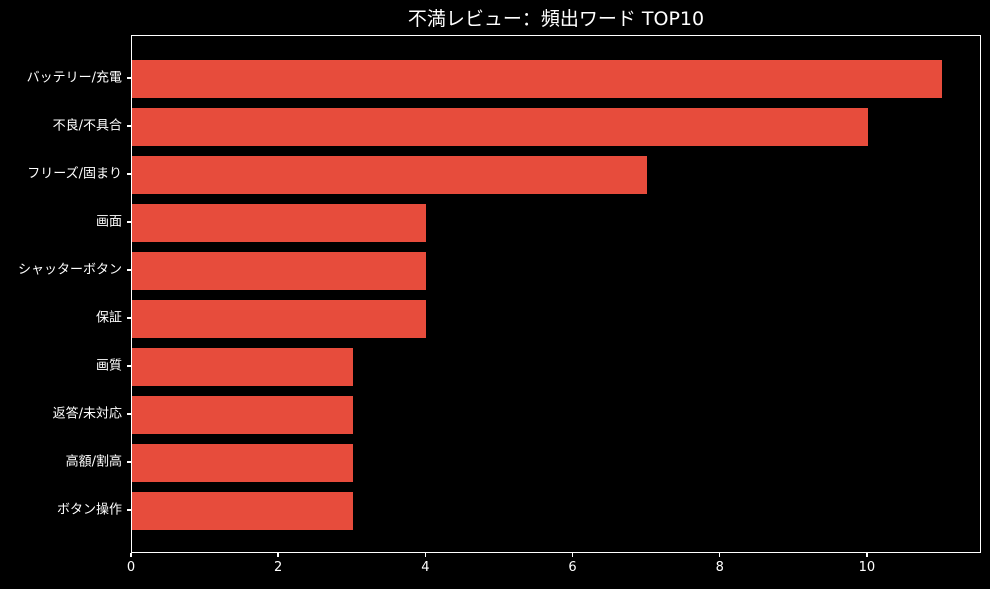 This screenshot has height=589, width=990. What do you see at coordinates (556, 19) in the screenshot?
I see `chart-title: 不満レビュー：頻出ワード TOP10` at bounding box center [556, 19].